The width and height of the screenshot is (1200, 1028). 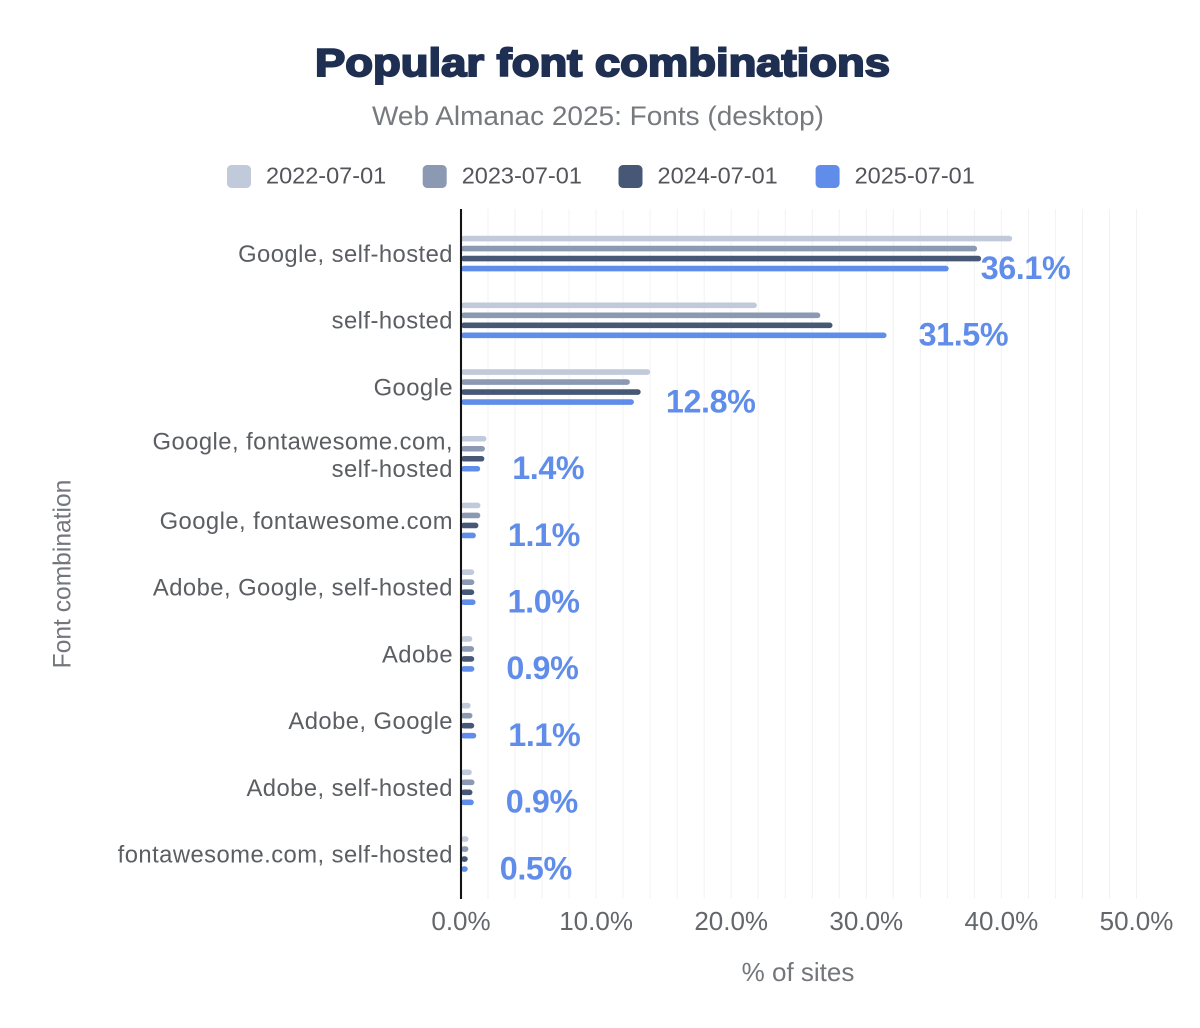 I want to click on svg-text: 12.8%, so click(x=711, y=401).